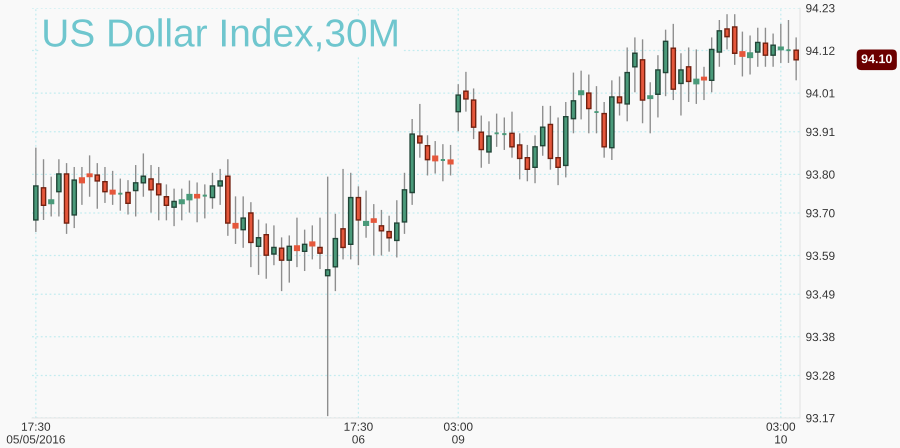 Image resolution: width=900 pixels, height=448 pixels. Describe the element at coordinates (35, 433) in the screenshot. I see `x-tick-label: 17:30 05/05/2016` at that location.